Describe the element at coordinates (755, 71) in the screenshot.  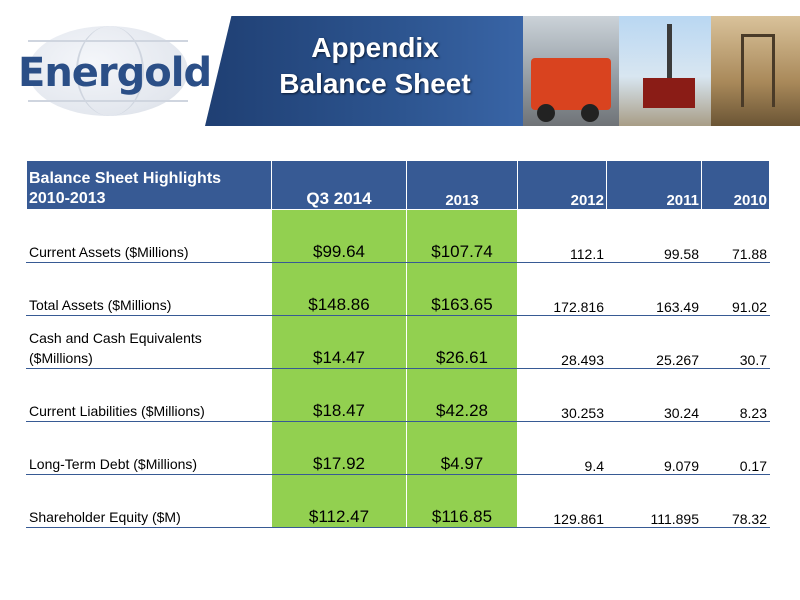
I see `field-drill-photo` at that location.